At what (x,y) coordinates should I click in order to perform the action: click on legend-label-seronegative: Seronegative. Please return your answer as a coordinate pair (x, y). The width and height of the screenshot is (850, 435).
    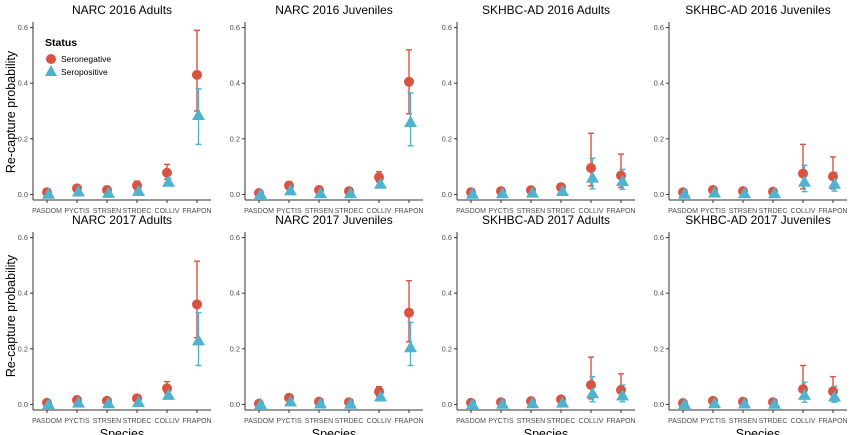
    Looking at the image, I should click on (86, 59).